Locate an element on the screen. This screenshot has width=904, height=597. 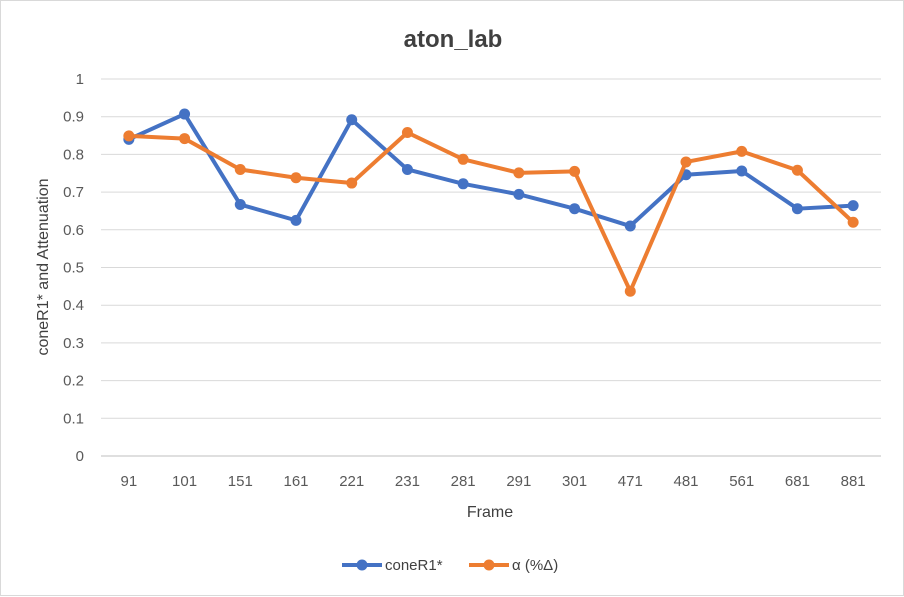
legend-label: α (%Δ) is located at coordinates (535, 565).